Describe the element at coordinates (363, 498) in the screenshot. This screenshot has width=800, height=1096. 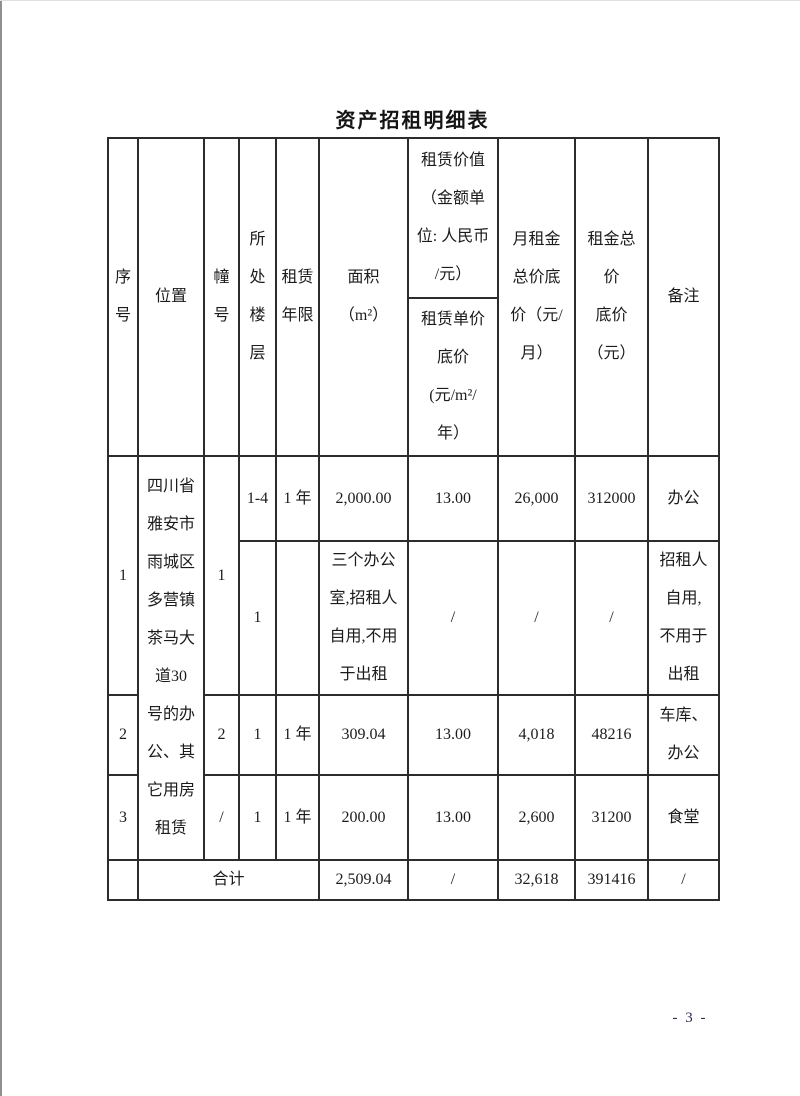
I see `cell-area-1a: 2,000.00` at that location.